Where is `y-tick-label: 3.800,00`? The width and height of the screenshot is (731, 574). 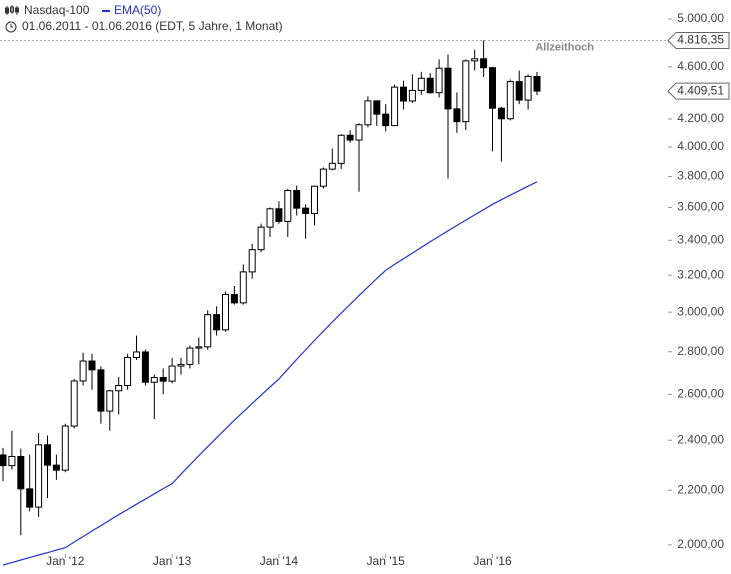
y-tick-label: 3.800,00 is located at coordinates (700, 176).